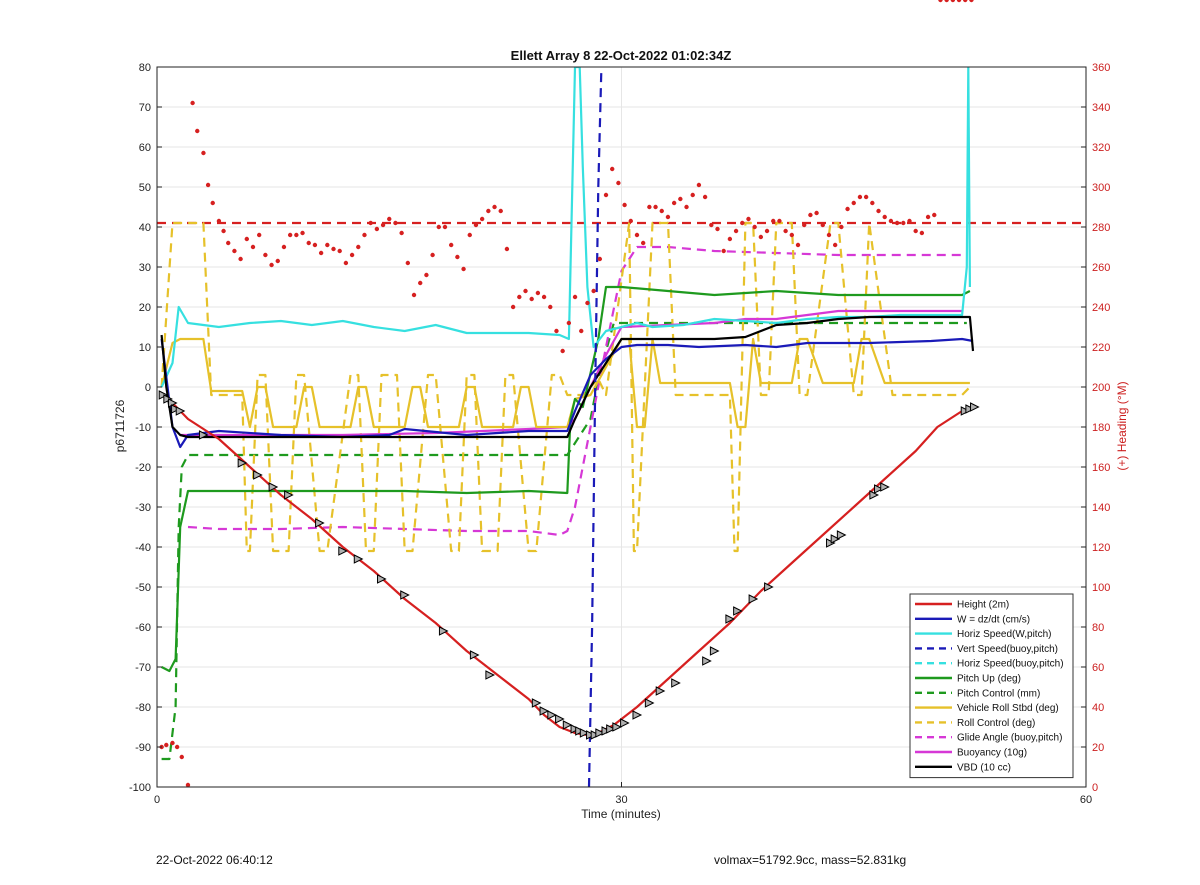  What do you see at coordinates (998, 693) in the screenshot?
I see `legend-entry-label: Pitch Control (mm)` at bounding box center [998, 693].